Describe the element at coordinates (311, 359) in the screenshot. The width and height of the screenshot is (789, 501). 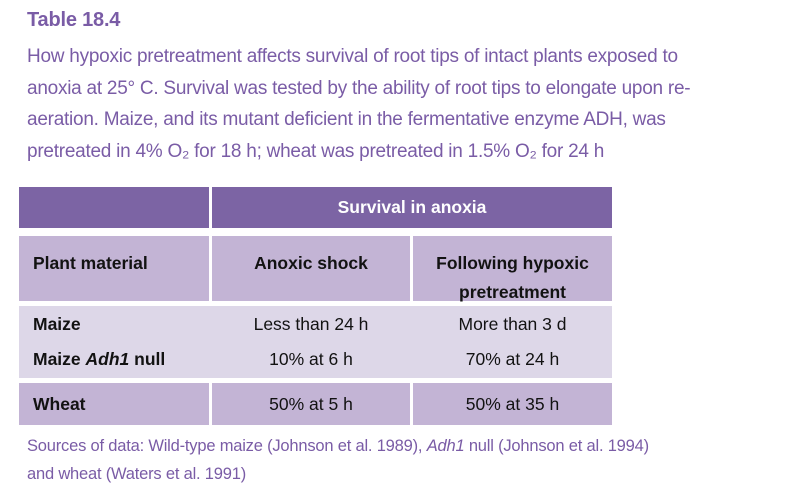
I see `adh1-null-anoxic-shock-value: 10% at 6 h` at that location.